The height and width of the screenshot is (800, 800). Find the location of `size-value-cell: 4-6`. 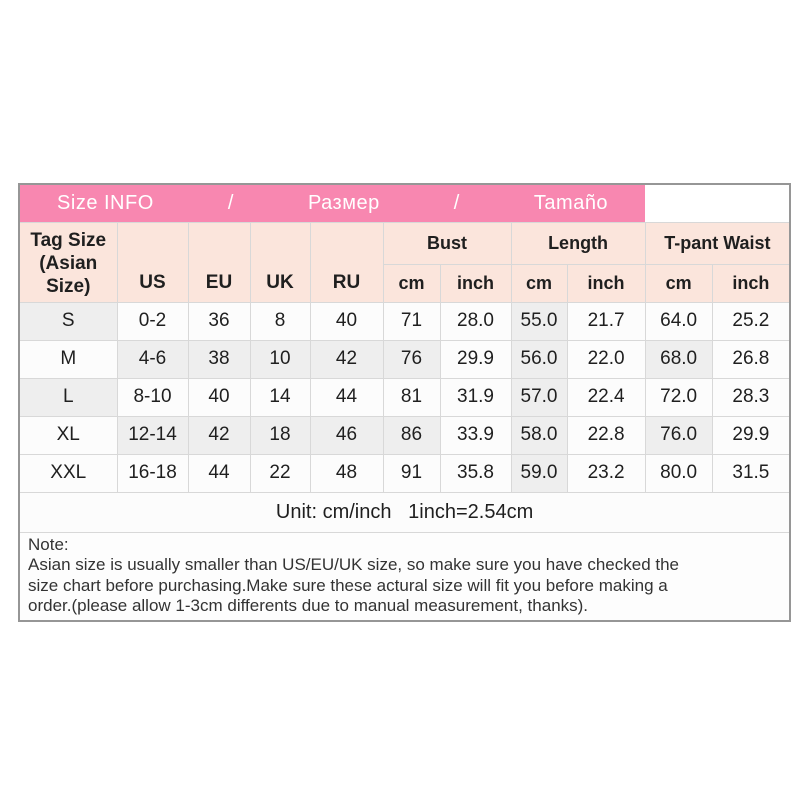

size-value-cell: 4-6 is located at coordinates (152, 359).